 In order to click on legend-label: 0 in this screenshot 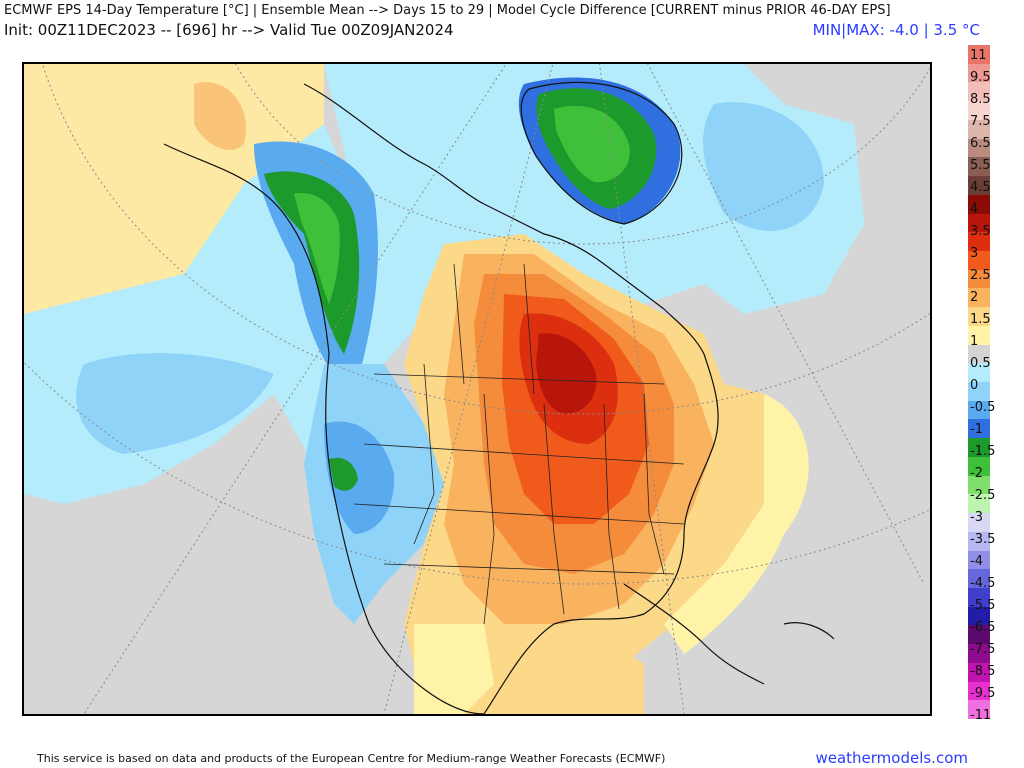, I will do `click(974, 385)`.